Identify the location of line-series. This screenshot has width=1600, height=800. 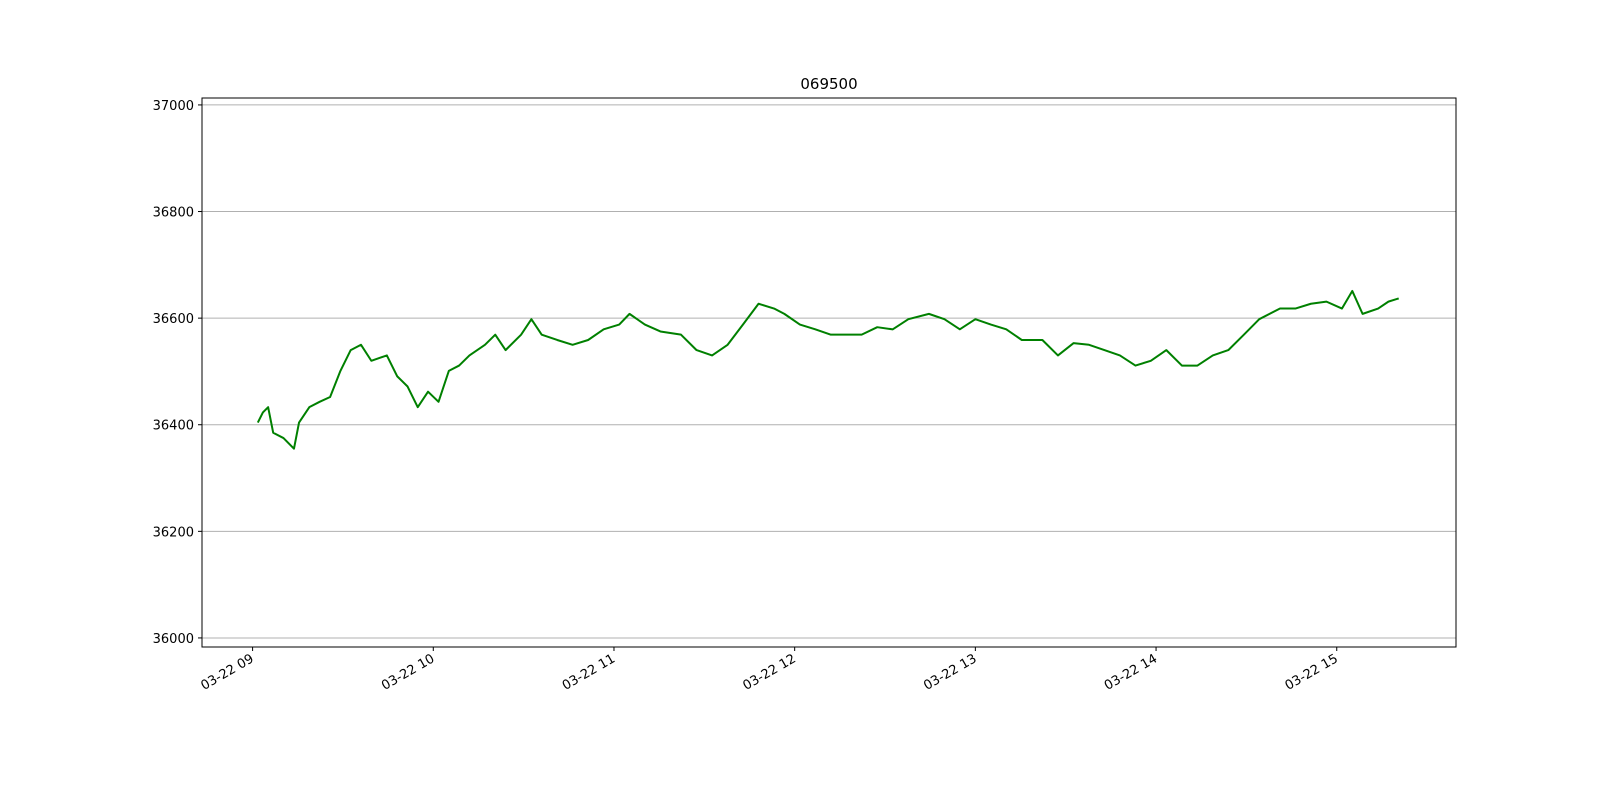
(828, 369).